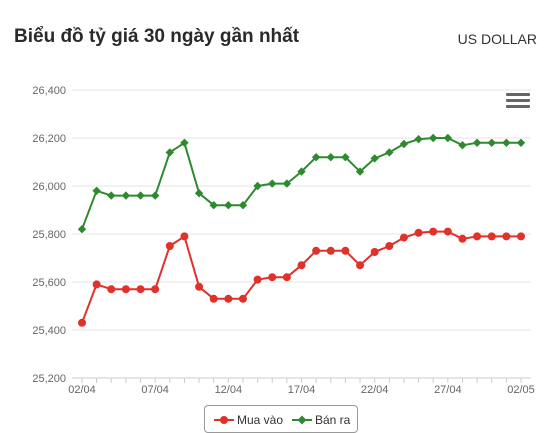 Image resolution: width=551 pixels, height=433 pixels. Describe the element at coordinates (49, 235) in the screenshot. I see `y-tick-label: 25,800` at that location.